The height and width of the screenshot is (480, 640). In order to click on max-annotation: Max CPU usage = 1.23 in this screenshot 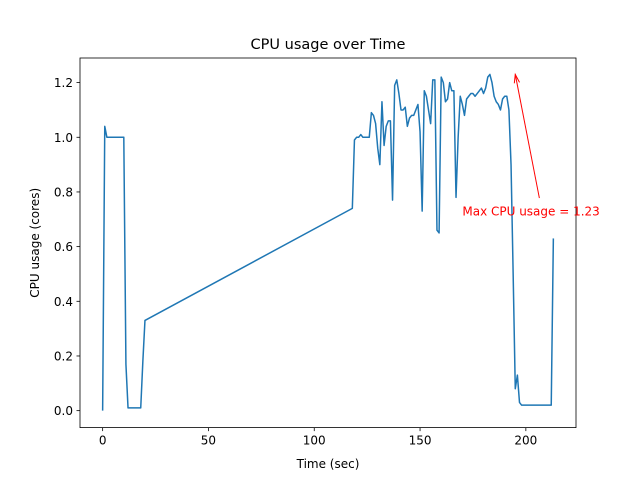, I will do `click(531, 145)`.